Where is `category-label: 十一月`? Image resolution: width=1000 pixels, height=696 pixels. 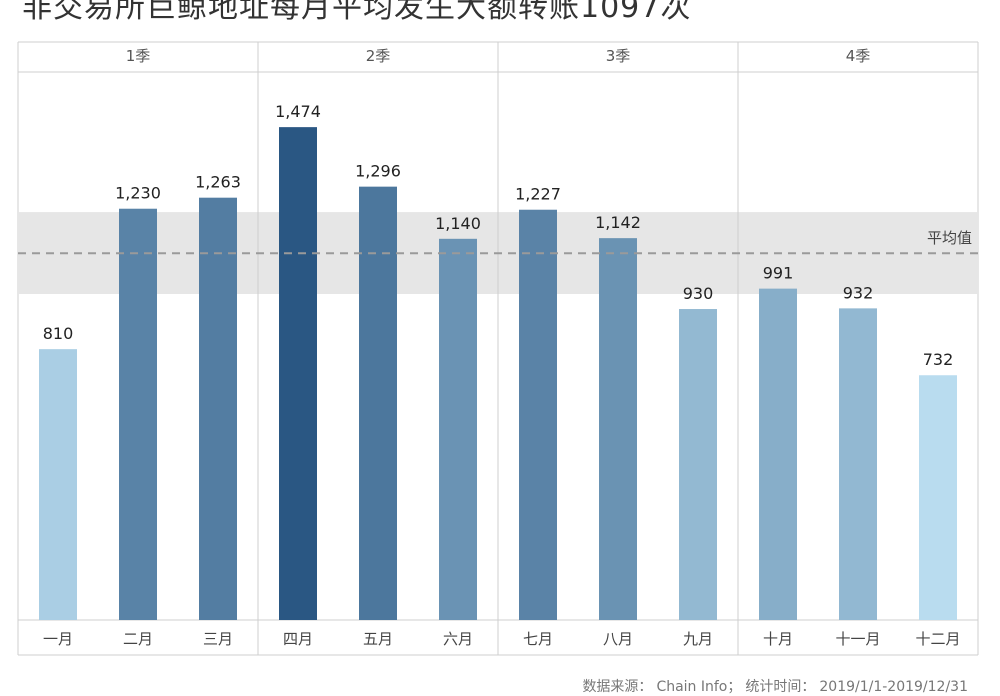
category-label: 十一月 is located at coordinates (857, 639).